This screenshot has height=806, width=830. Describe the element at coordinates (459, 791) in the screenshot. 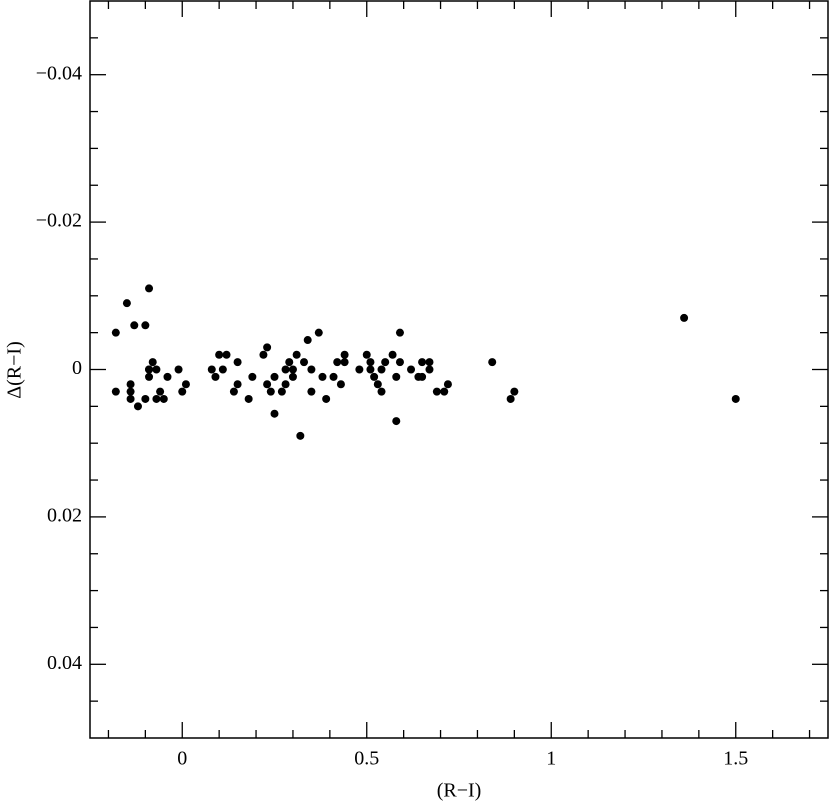

I see `x-axis-label: (R−I)` at that location.